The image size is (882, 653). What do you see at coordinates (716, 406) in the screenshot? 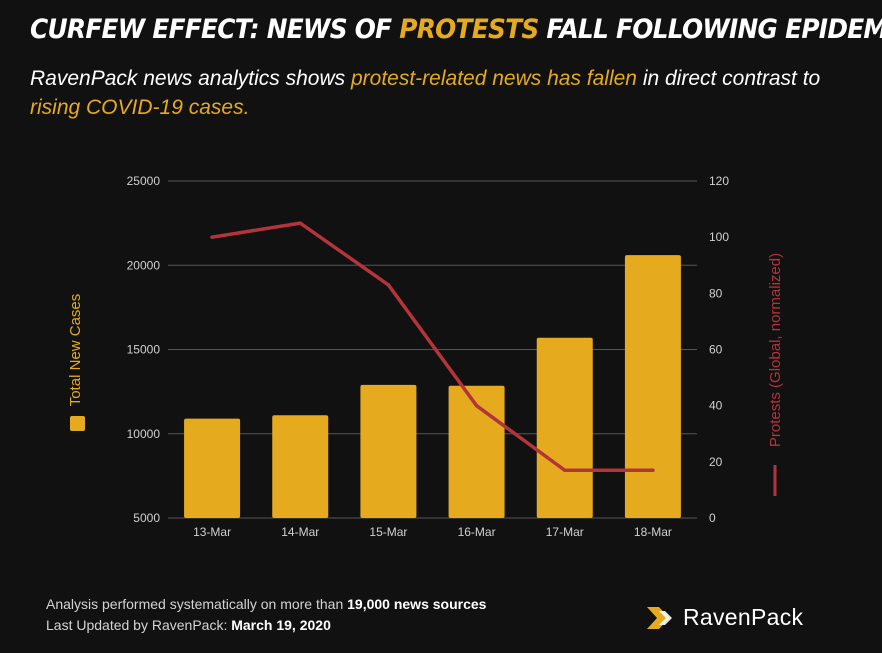
I see `y-right-tick-label: 40` at bounding box center [716, 406].